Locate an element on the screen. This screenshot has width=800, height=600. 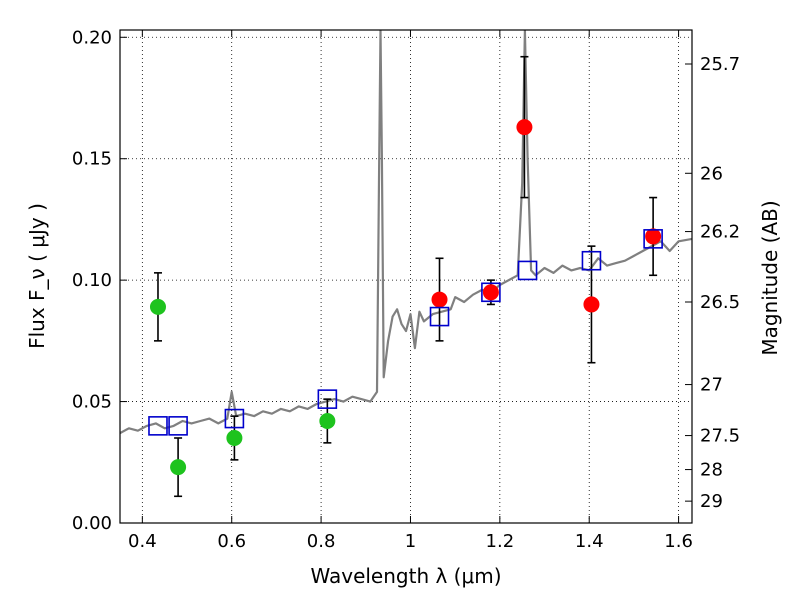
y-axis-title: Flux F_ν ( μJy ) is located at coordinates (37, 276).